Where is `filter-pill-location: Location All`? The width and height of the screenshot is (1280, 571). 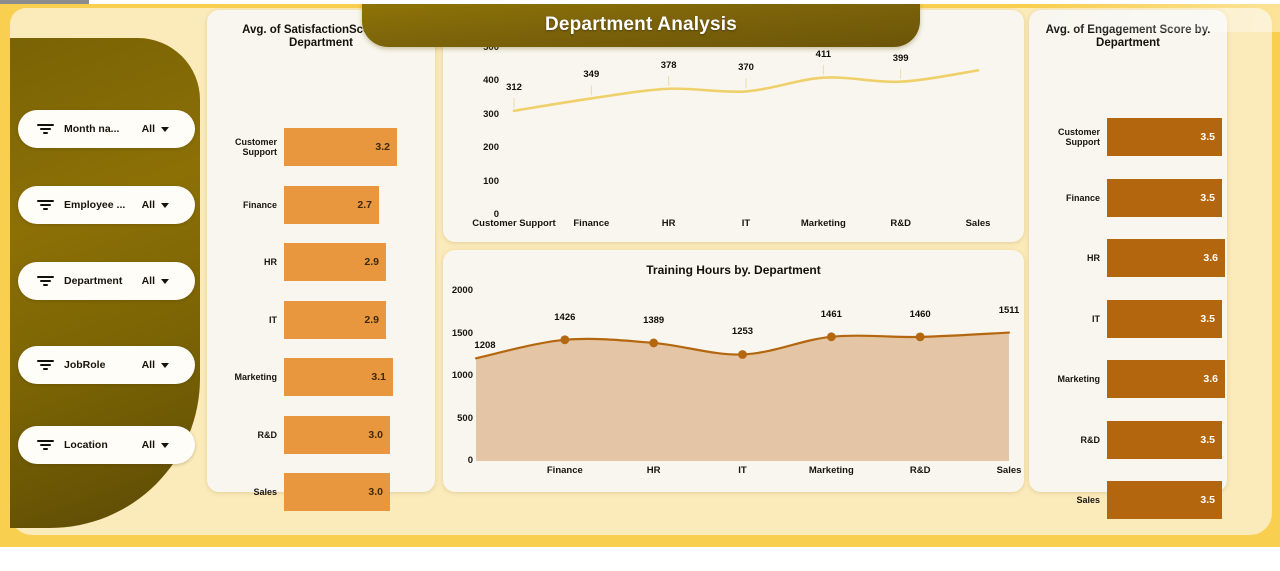
filter-pill-location: Location All is located at coordinates (106, 445).